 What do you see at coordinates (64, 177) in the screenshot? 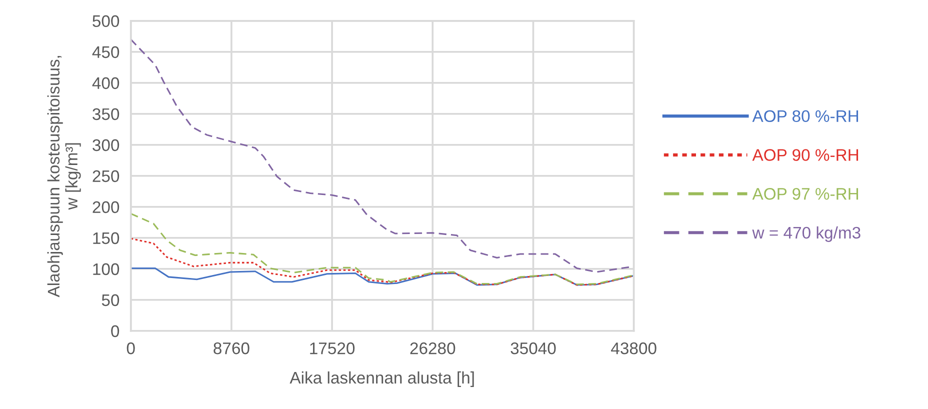
I see `y-axis-title: Alaohjauspuun kosteuspitoisuus, w [kg/m³]` at bounding box center [64, 177].